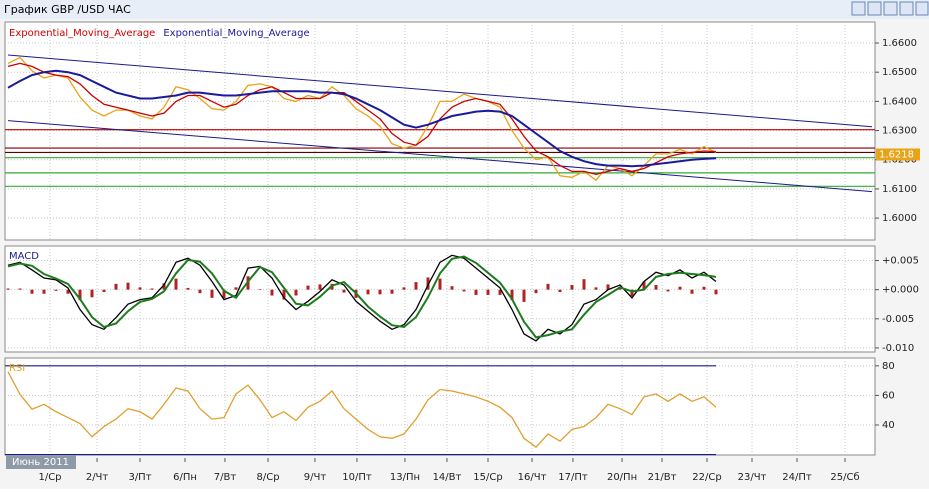 This screenshot has width=929, height=493. I want to click on x-tick-label: 25/Сб, so click(844, 477).